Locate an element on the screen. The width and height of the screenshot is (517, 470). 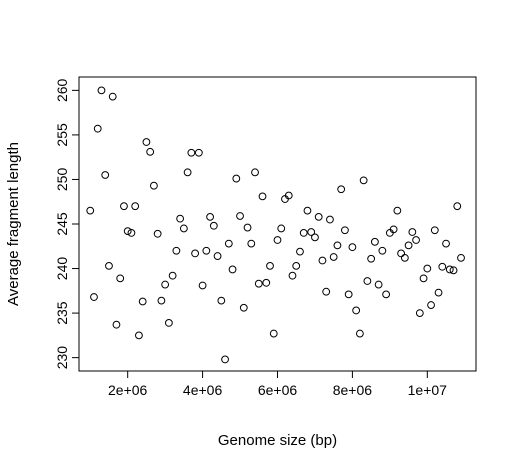
x-tick-label: 1e+07 is located at coordinates (428, 390).